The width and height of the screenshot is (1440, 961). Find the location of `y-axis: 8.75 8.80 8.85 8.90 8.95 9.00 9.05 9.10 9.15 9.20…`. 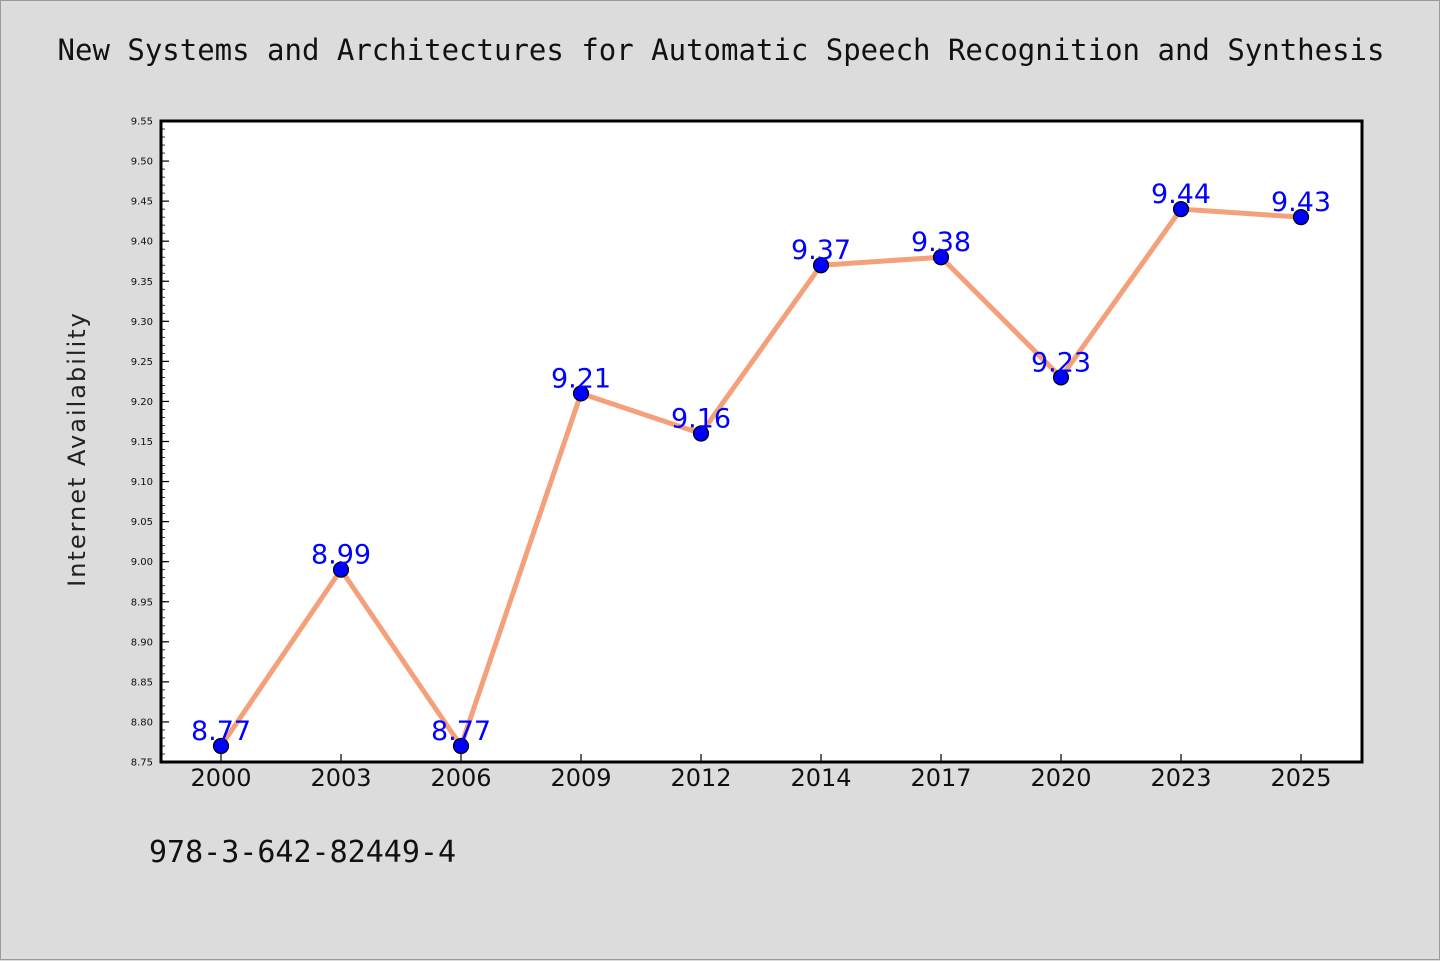

y-axis: 8.75 8.80 8.85 8.90 8.95 9.00 9.05 9.10 9.15 9.20… is located at coordinates (150, 443).